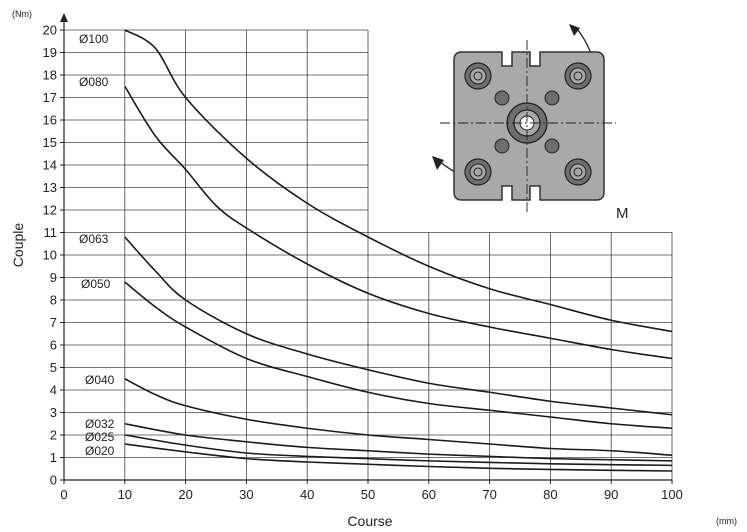 The image size is (747, 532). Describe the element at coordinates (53, 435) in the screenshot. I see `y-tick-label: 2` at that location.